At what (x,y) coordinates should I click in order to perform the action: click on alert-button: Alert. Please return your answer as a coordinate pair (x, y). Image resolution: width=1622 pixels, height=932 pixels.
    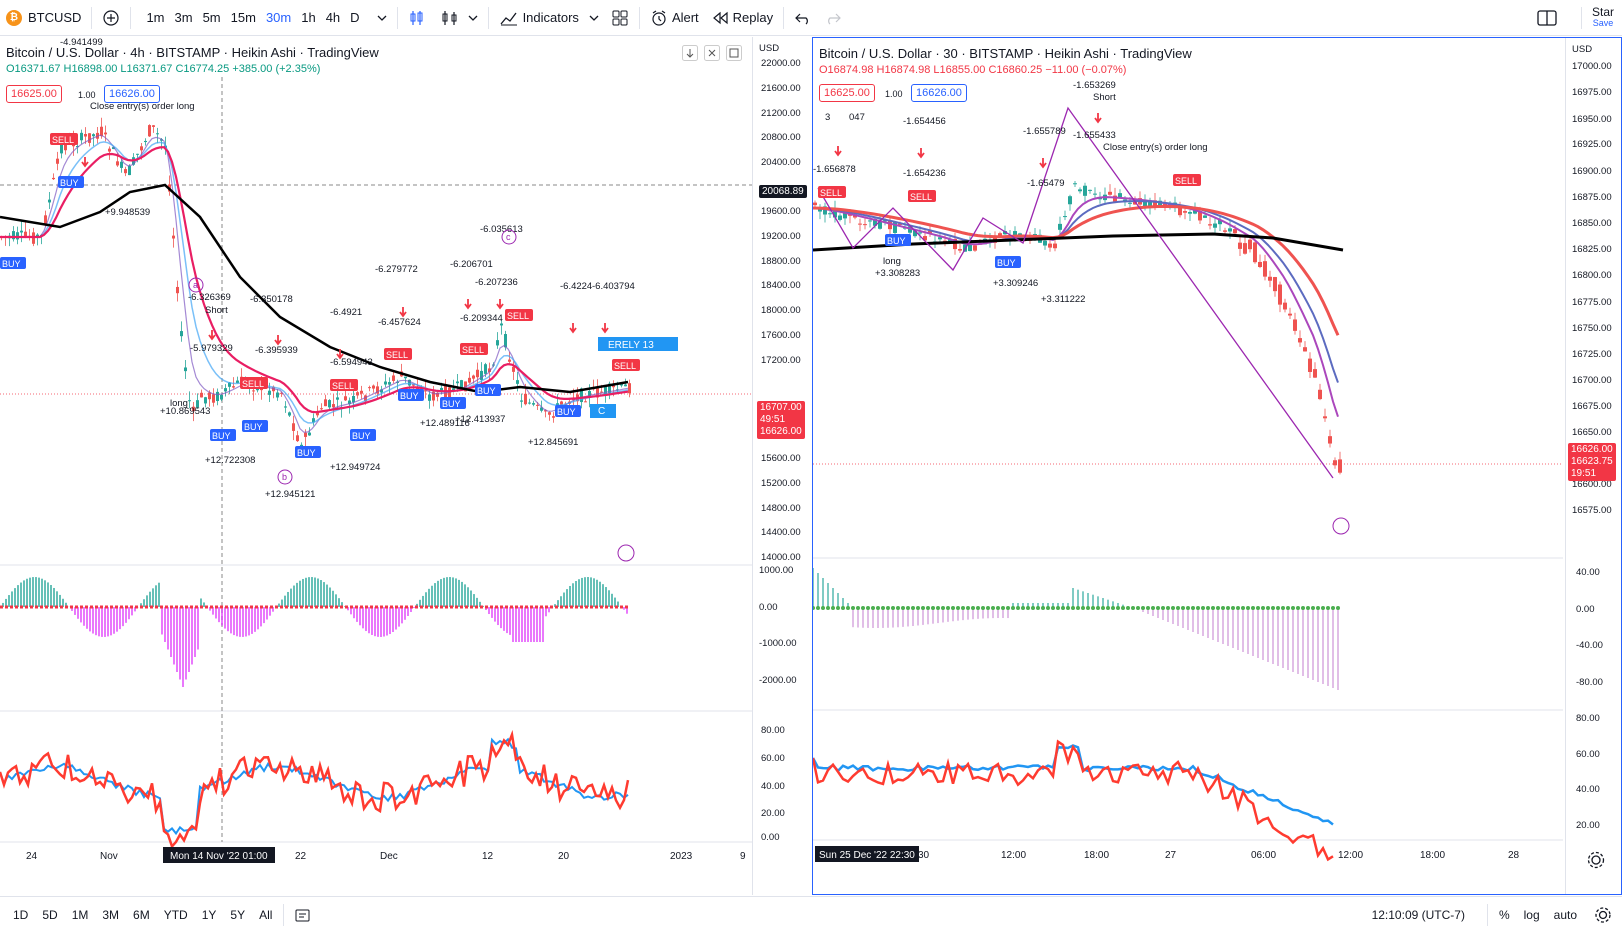
    Looking at the image, I should click on (674, 18).